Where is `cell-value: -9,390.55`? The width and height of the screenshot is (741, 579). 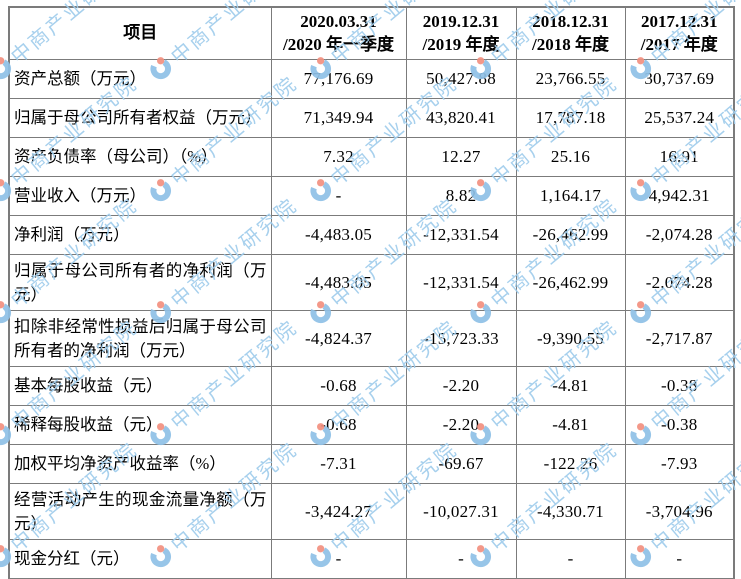 cell-value: -9,390.55 is located at coordinates (570, 338).